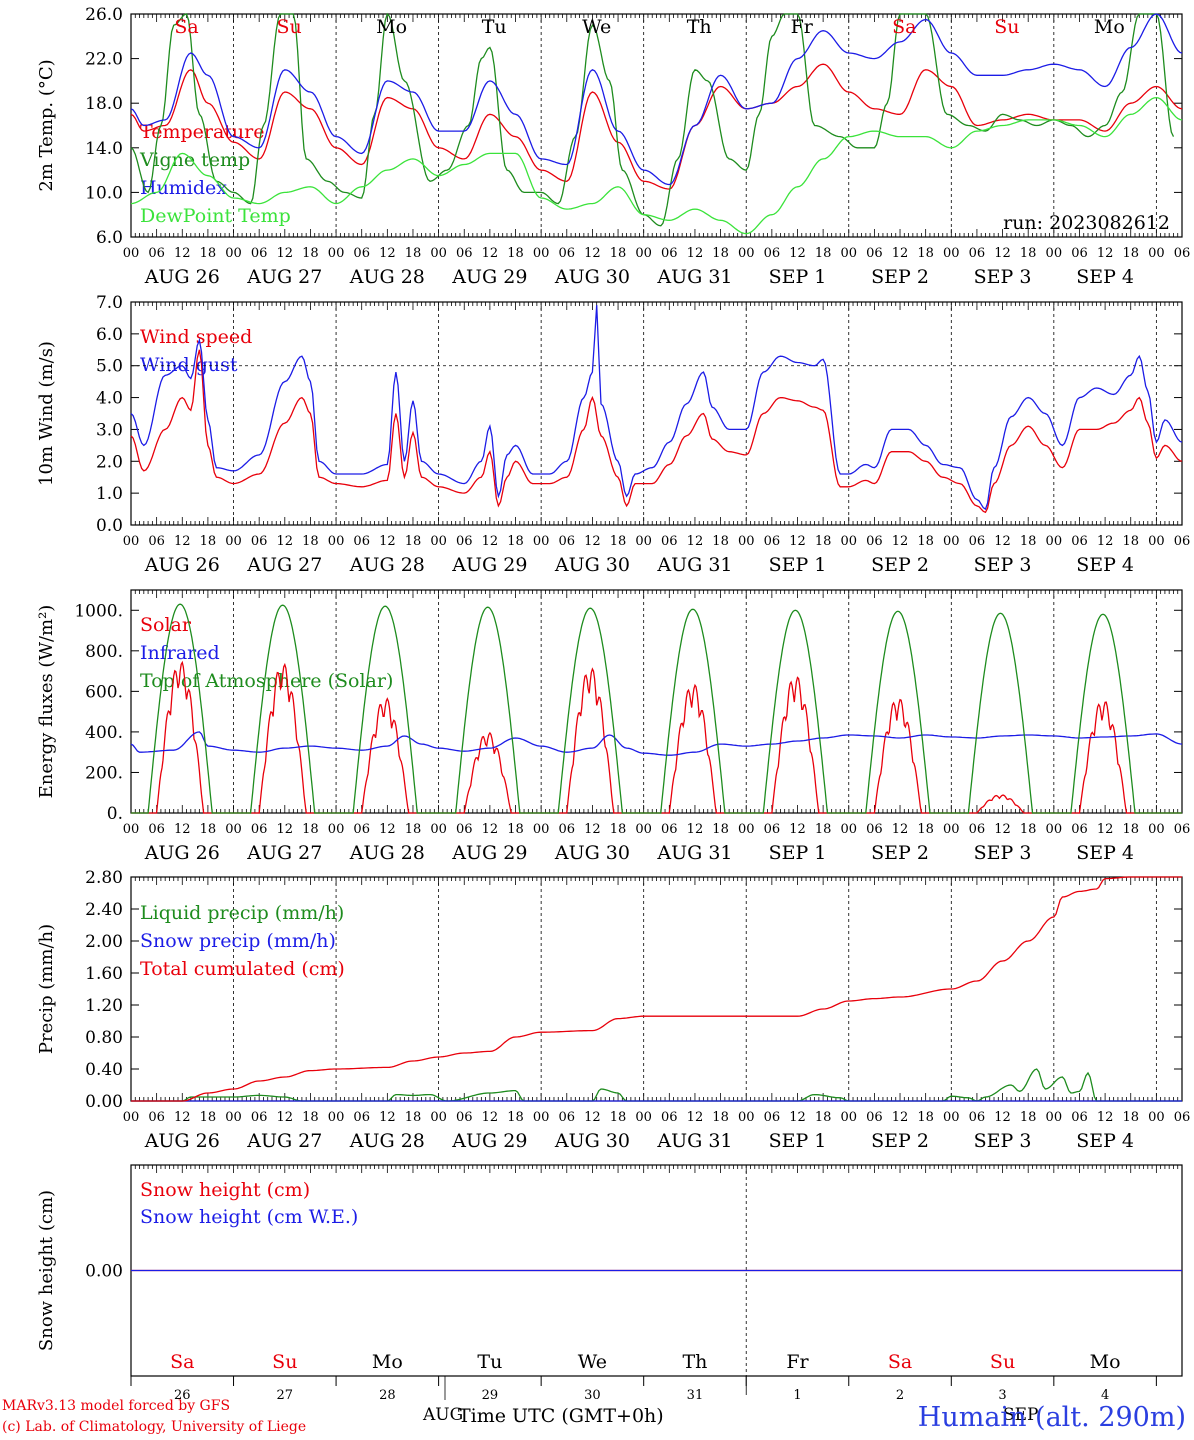  Describe the element at coordinates (1003, 1141) in the screenshot. I see `date-label: SEP 3` at that location.